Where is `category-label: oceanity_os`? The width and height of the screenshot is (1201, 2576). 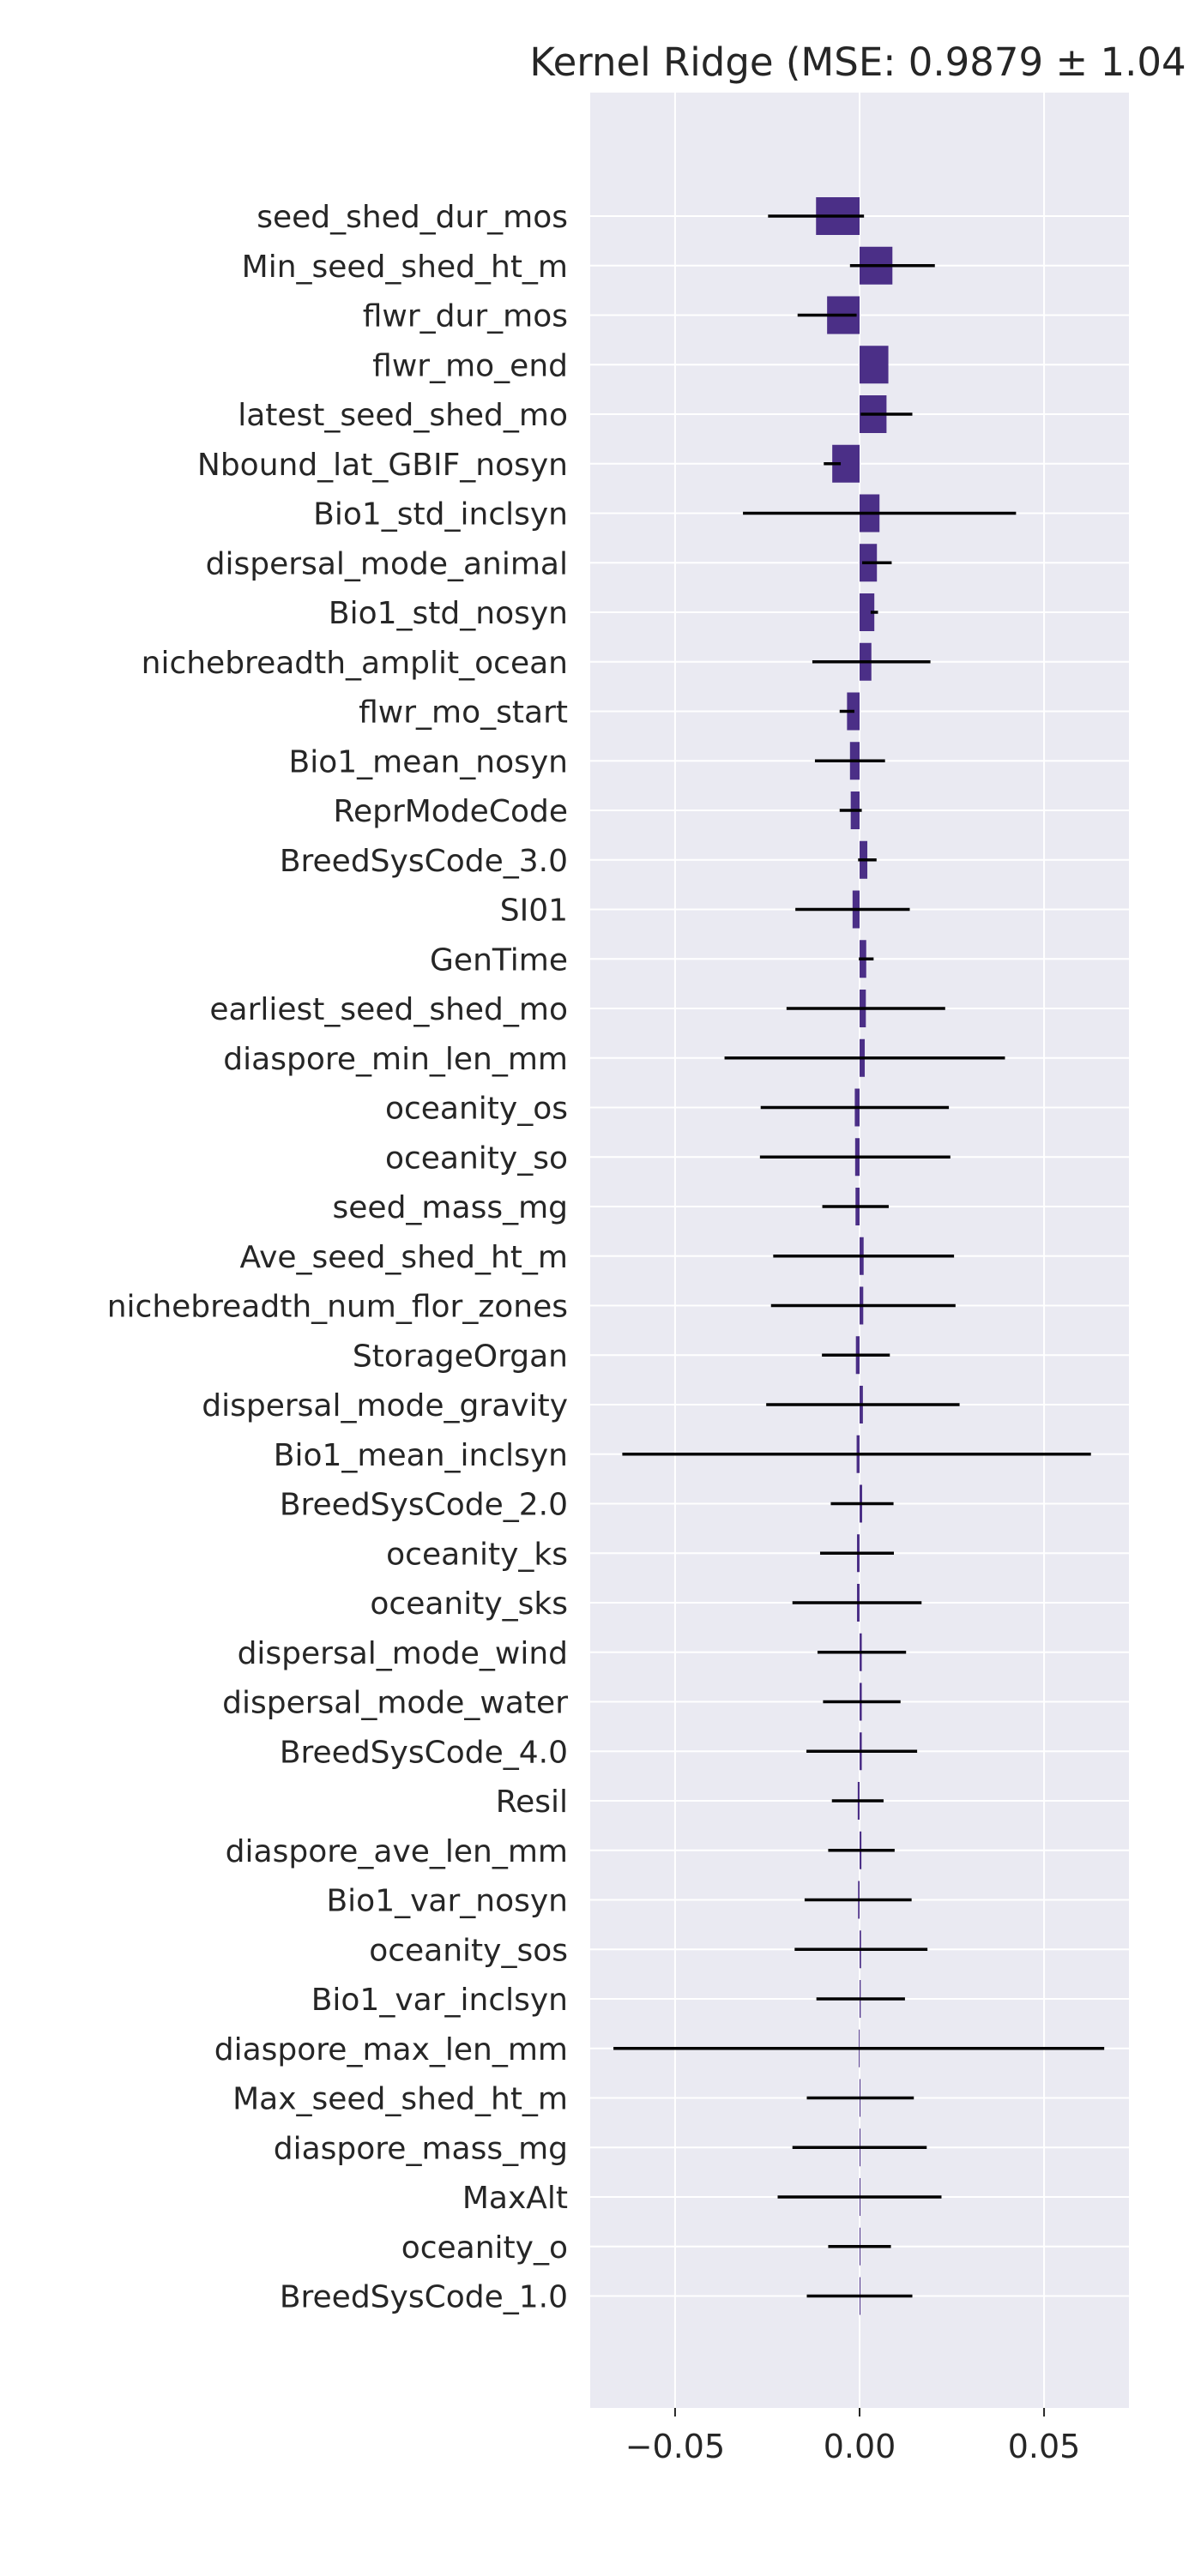
category-label: oceanity_os is located at coordinates (476, 1109).